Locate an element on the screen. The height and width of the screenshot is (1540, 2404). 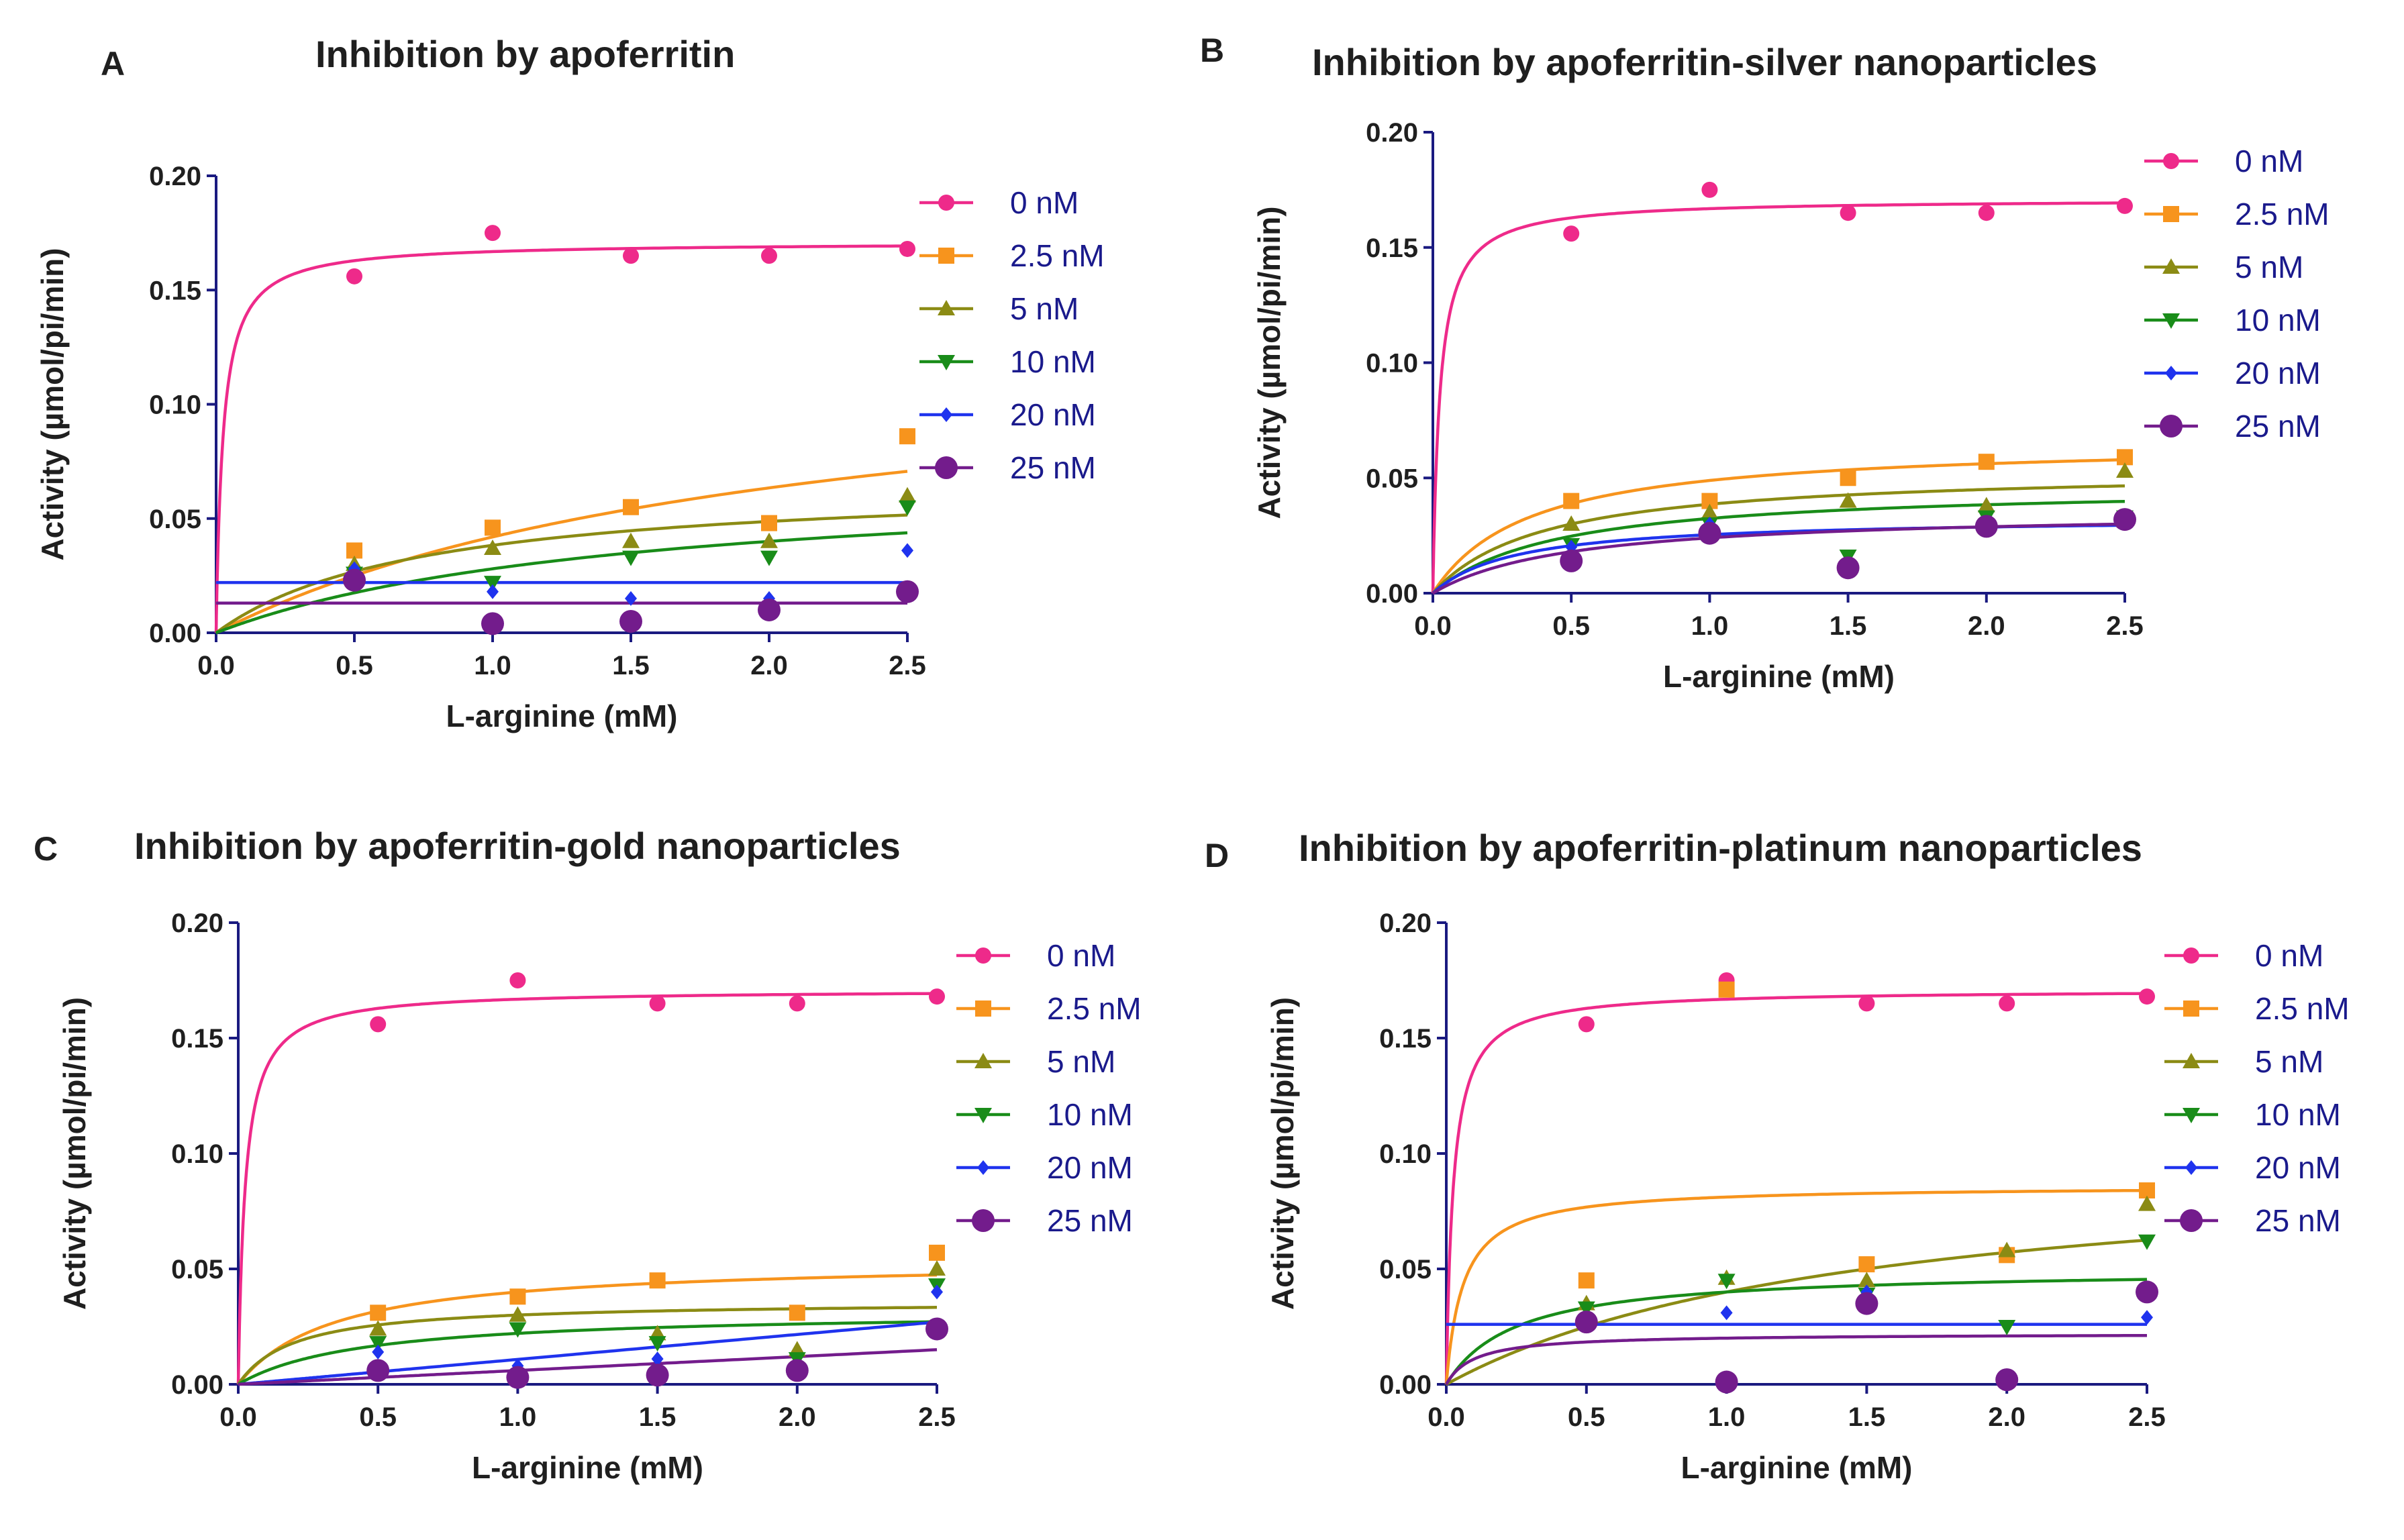
panel-d-legend-label: 20 nM is located at coordinates (2298, 1167).